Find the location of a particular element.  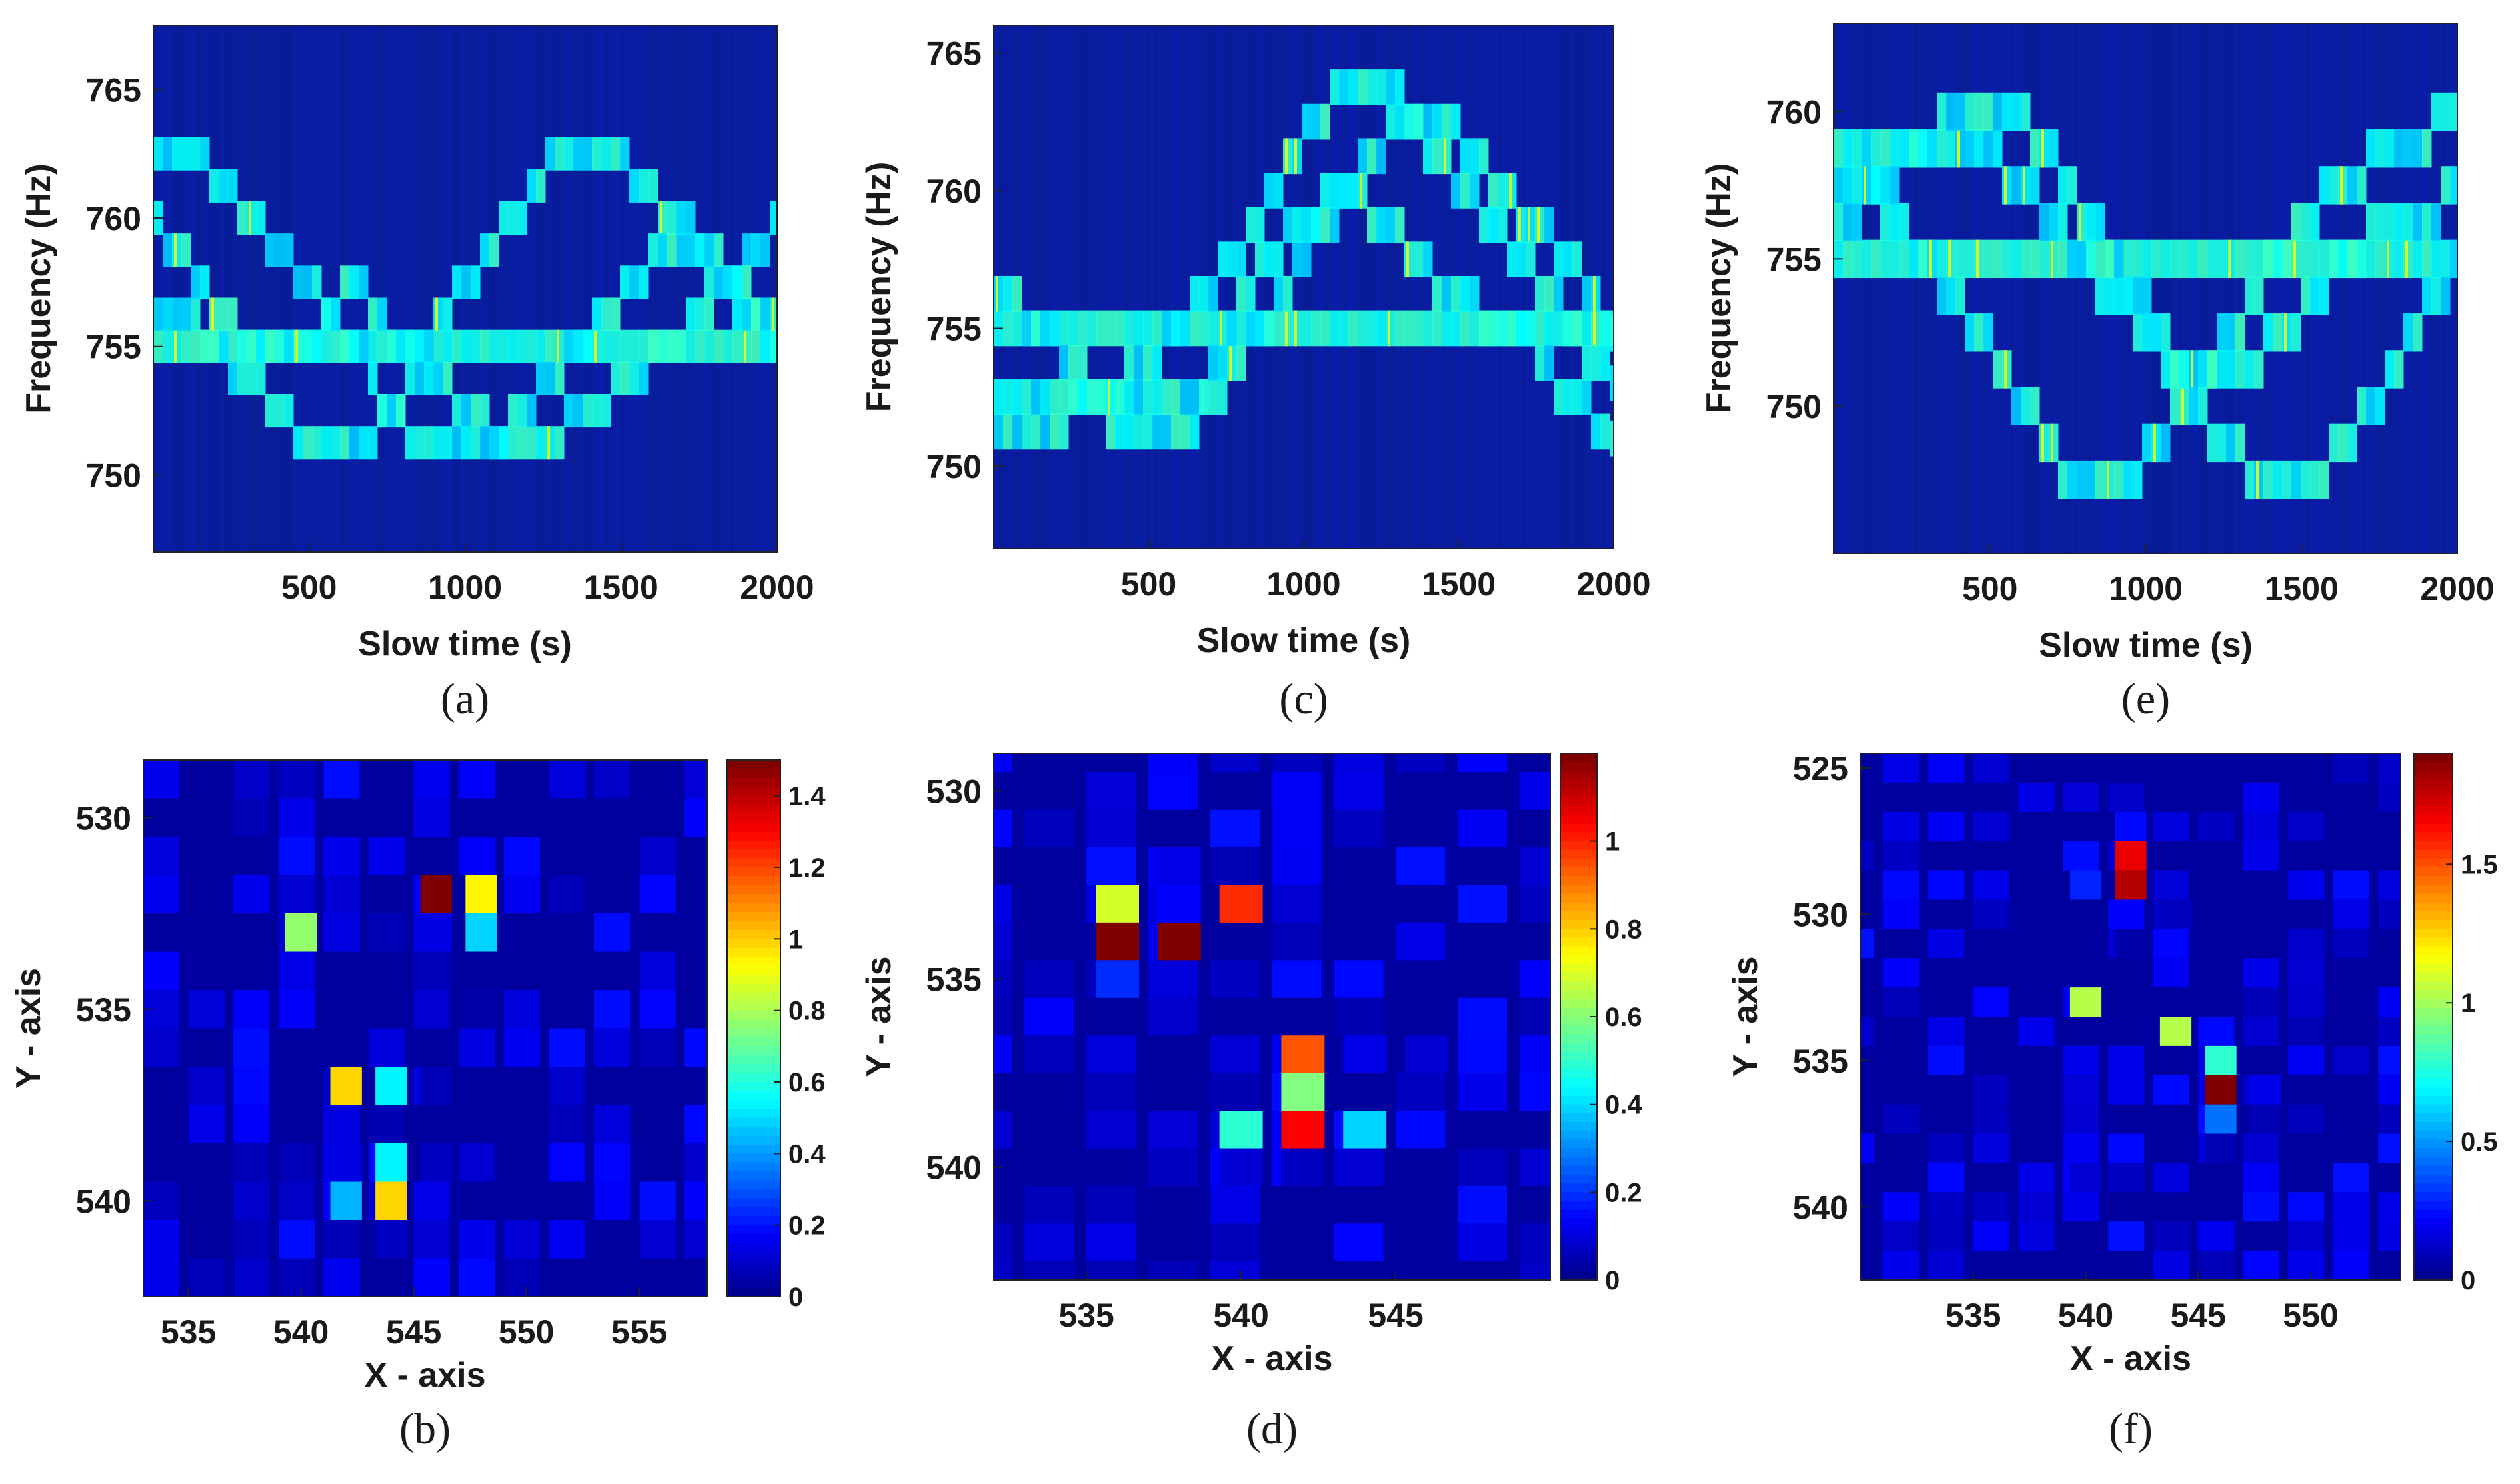

colorbar-tick-label: 1.5 is located at coordinates (2479, 864).